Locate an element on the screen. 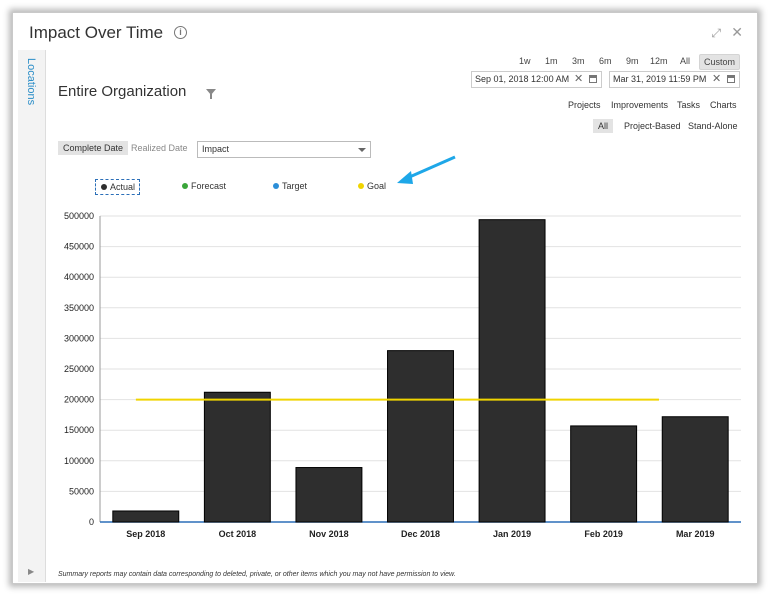 This screenshot has height=596, width=770. y-tick-label: 150000 is located at coordinates (79, 430).